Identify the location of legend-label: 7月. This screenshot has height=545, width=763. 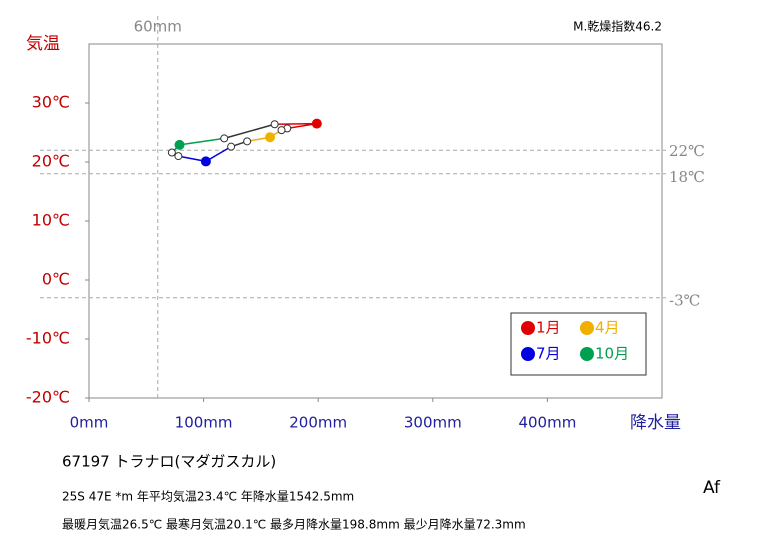
(548, 354).